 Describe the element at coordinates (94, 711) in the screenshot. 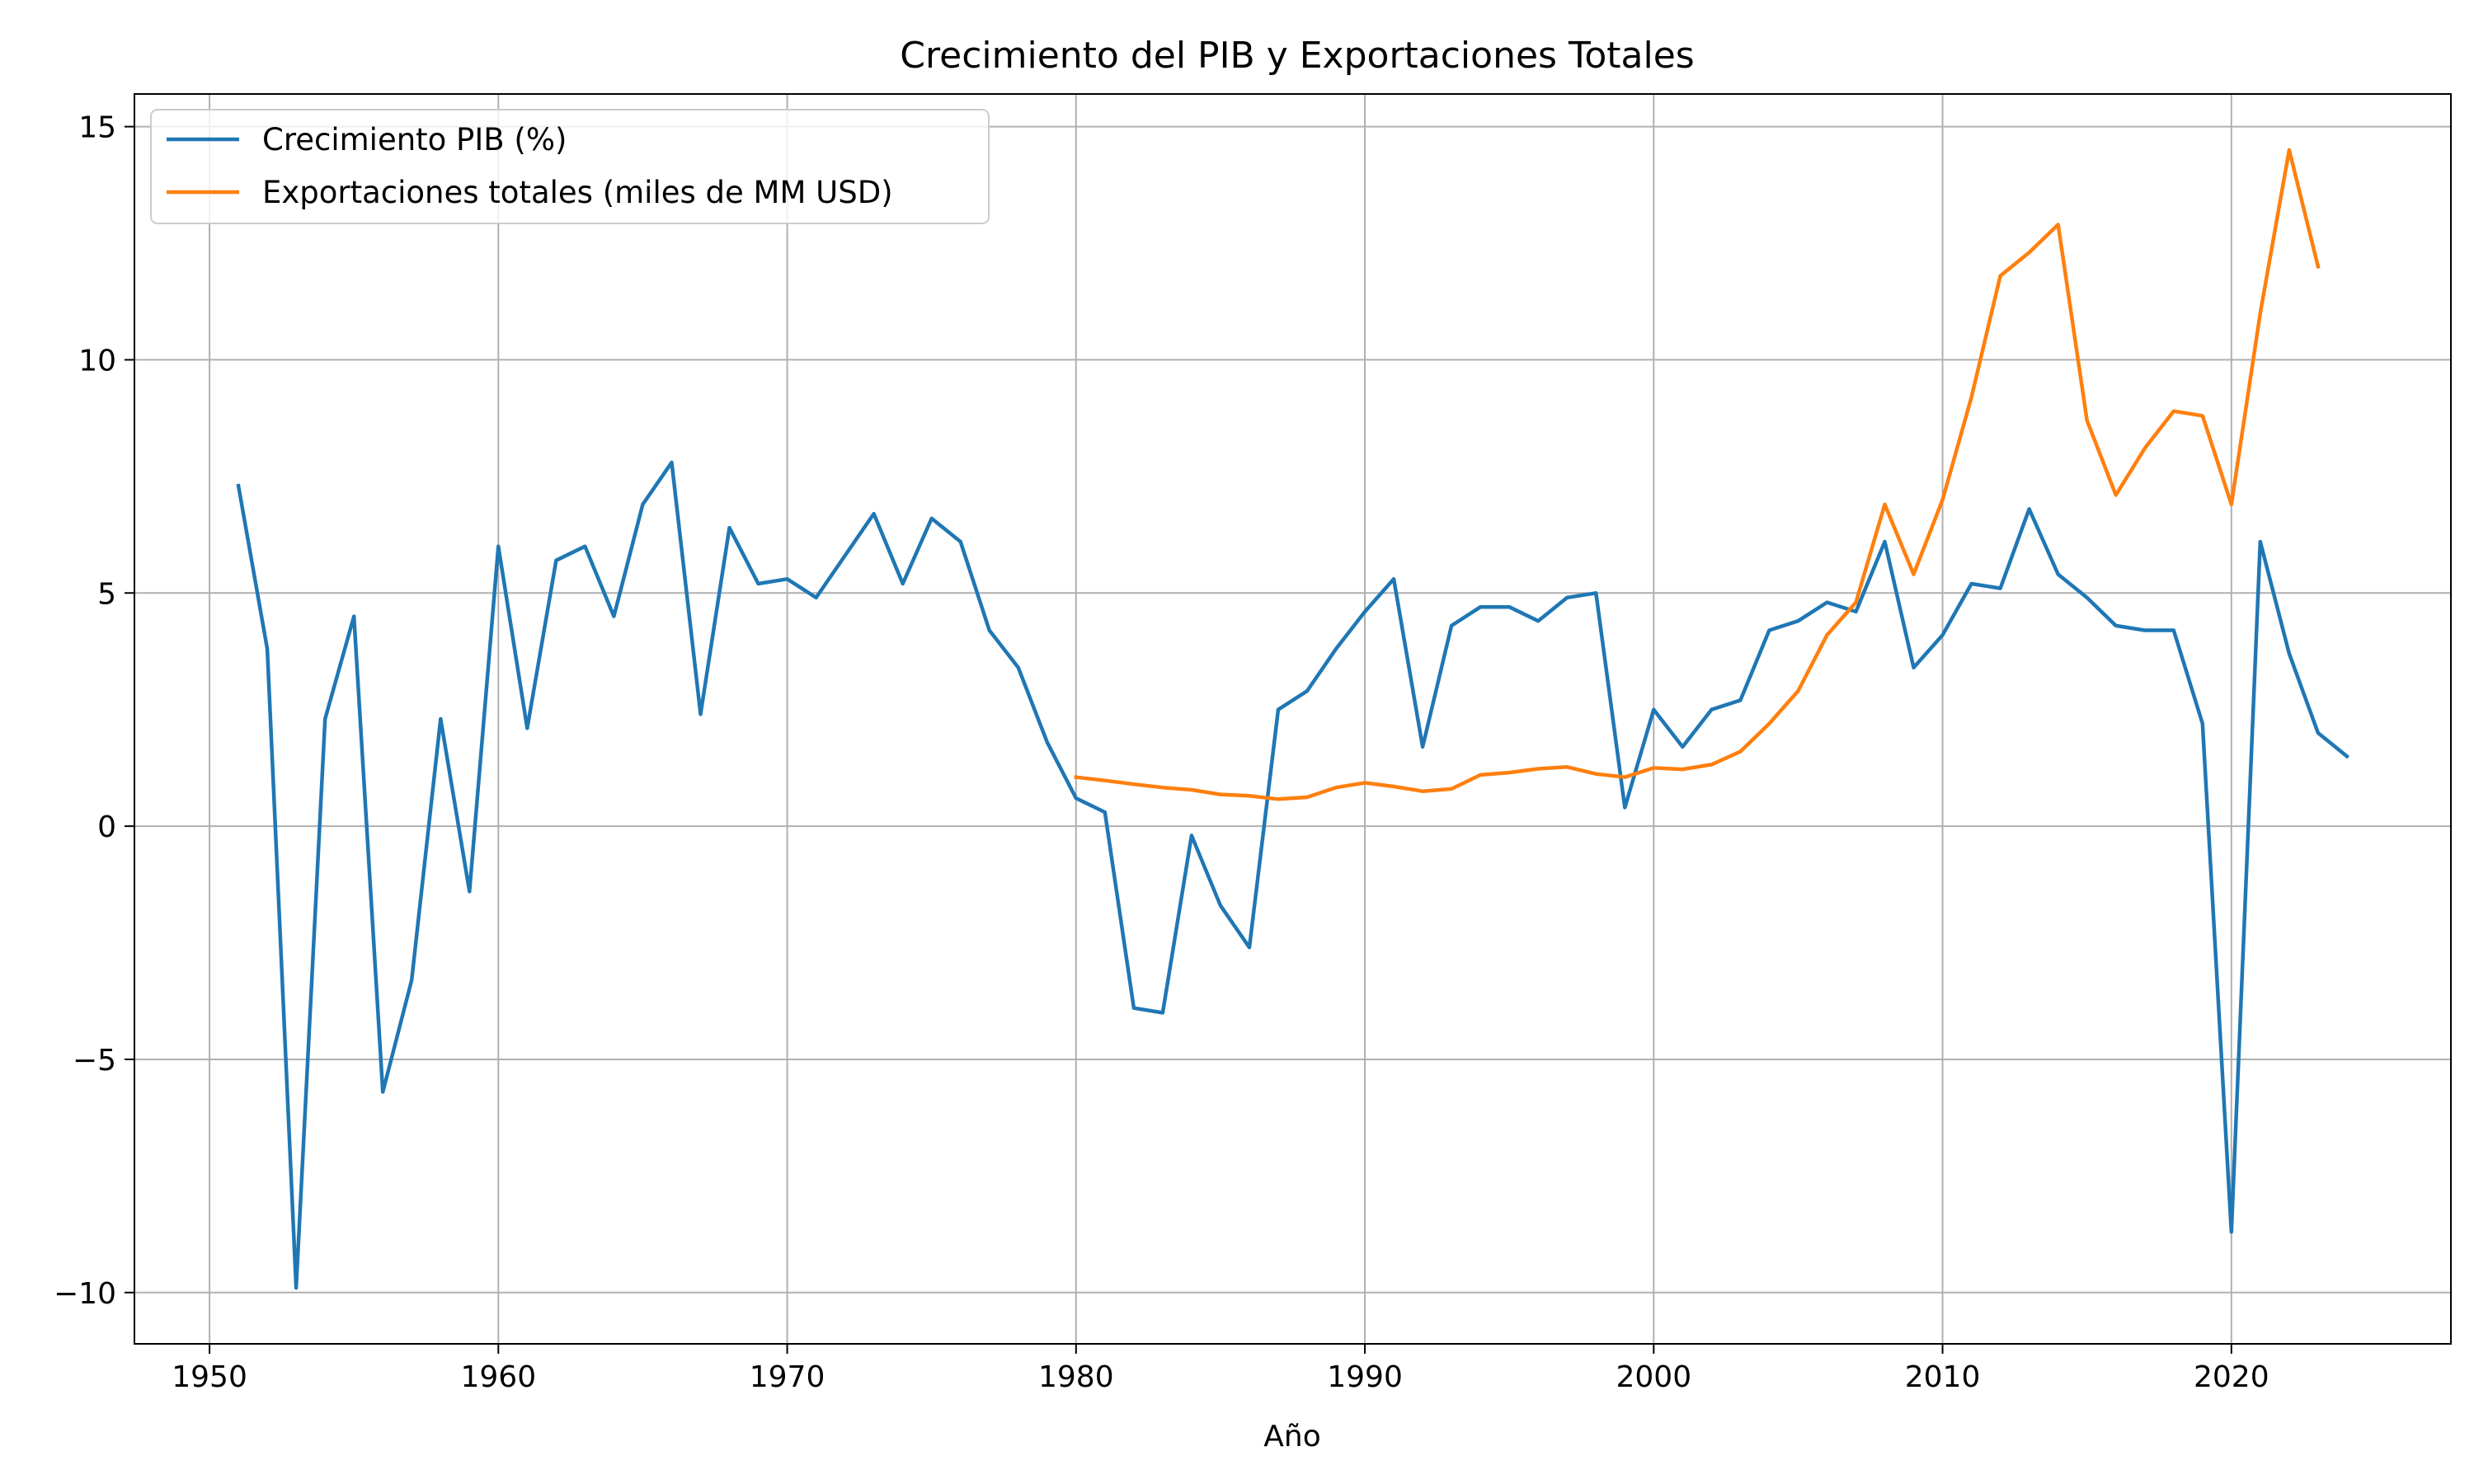

I see `y-axis: −10 −5 0 5 10 15` at that location.